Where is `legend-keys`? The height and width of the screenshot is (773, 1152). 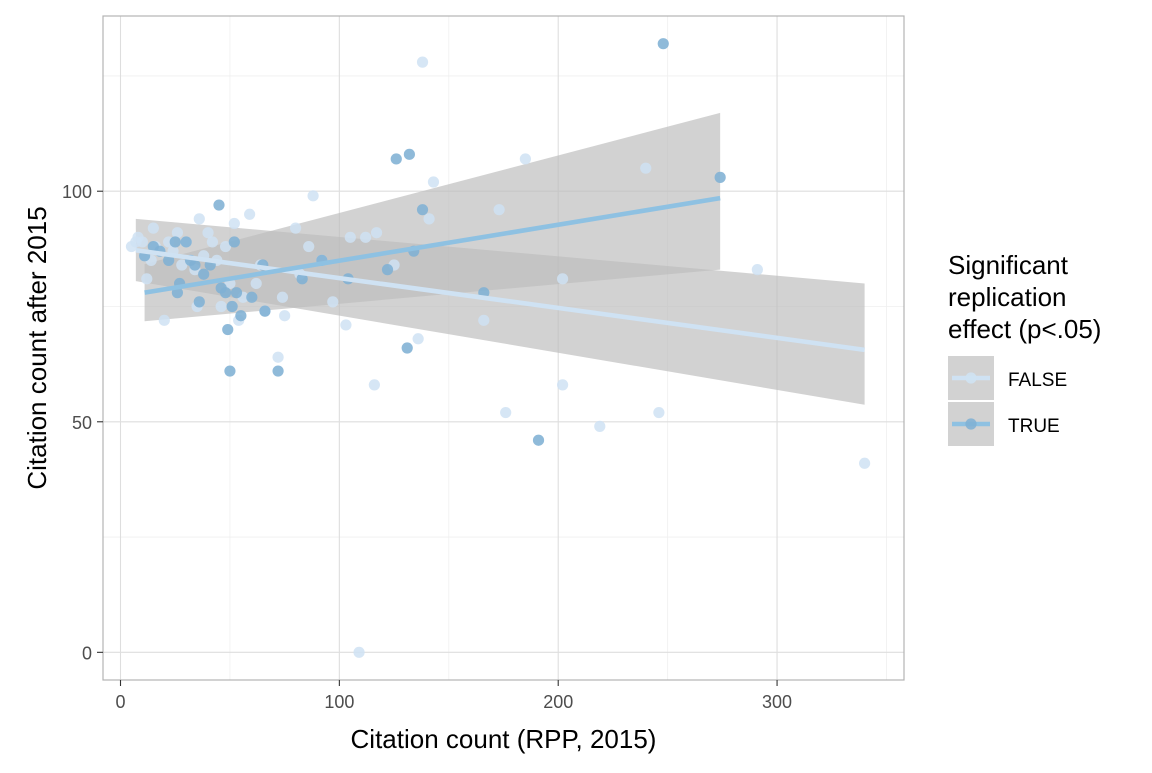 legend-keys is located at coordinates (971, 401).